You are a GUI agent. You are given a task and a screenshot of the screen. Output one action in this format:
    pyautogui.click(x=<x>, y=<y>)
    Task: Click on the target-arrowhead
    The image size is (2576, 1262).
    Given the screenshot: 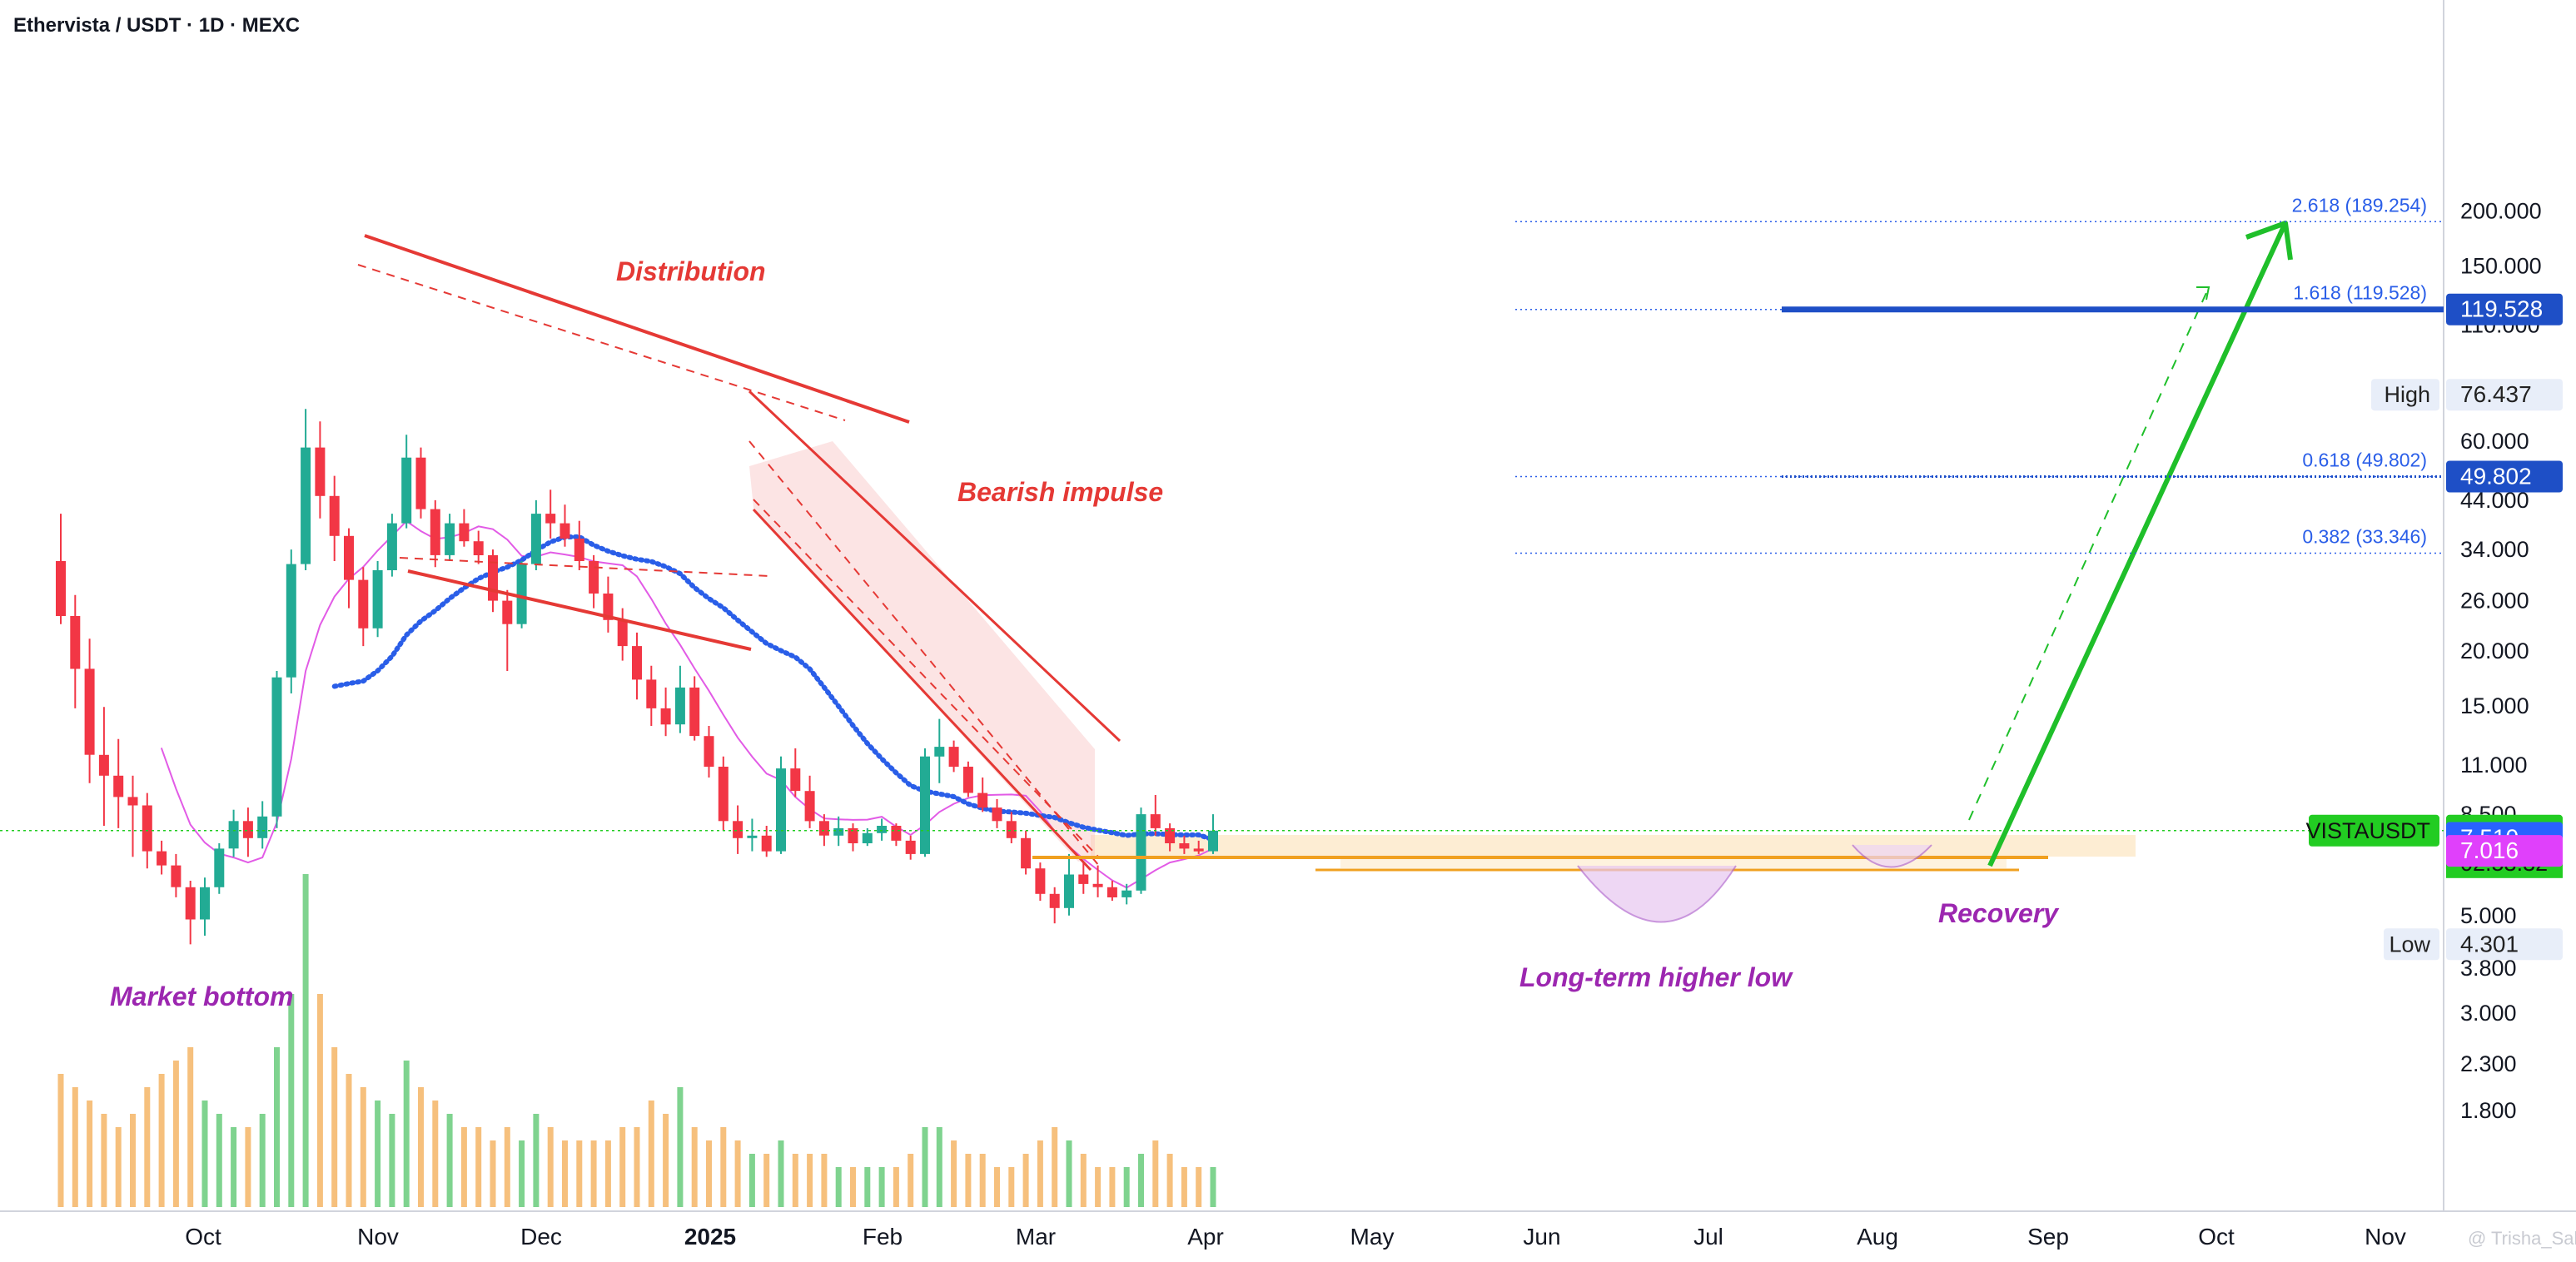 What is the action you would take?
    pyautogui.click(x=2269, y=241)
    